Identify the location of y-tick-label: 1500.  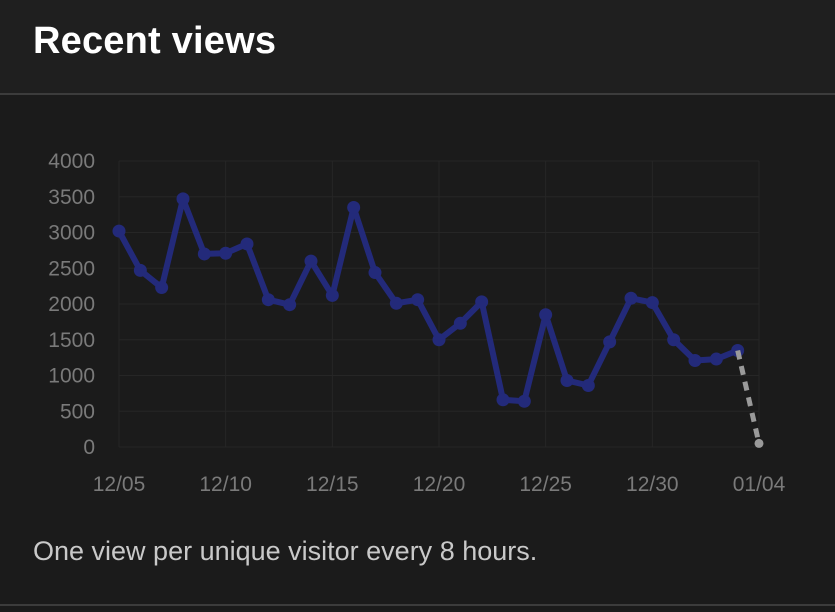
(71, 340).